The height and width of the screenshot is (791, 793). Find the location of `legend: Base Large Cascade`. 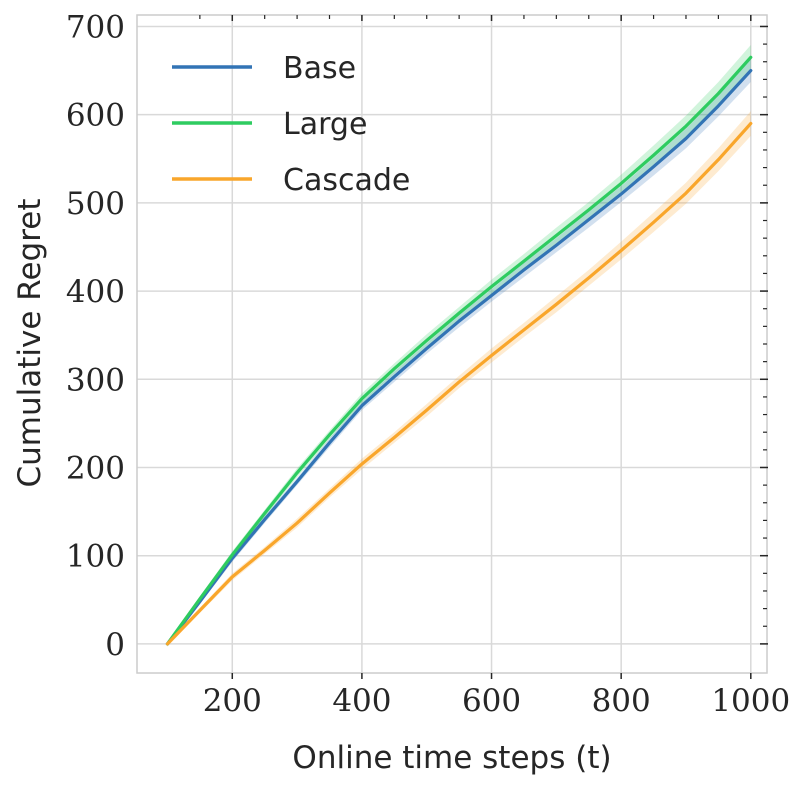

legend: Base Large Cascade is located at coordinates (291, 124).